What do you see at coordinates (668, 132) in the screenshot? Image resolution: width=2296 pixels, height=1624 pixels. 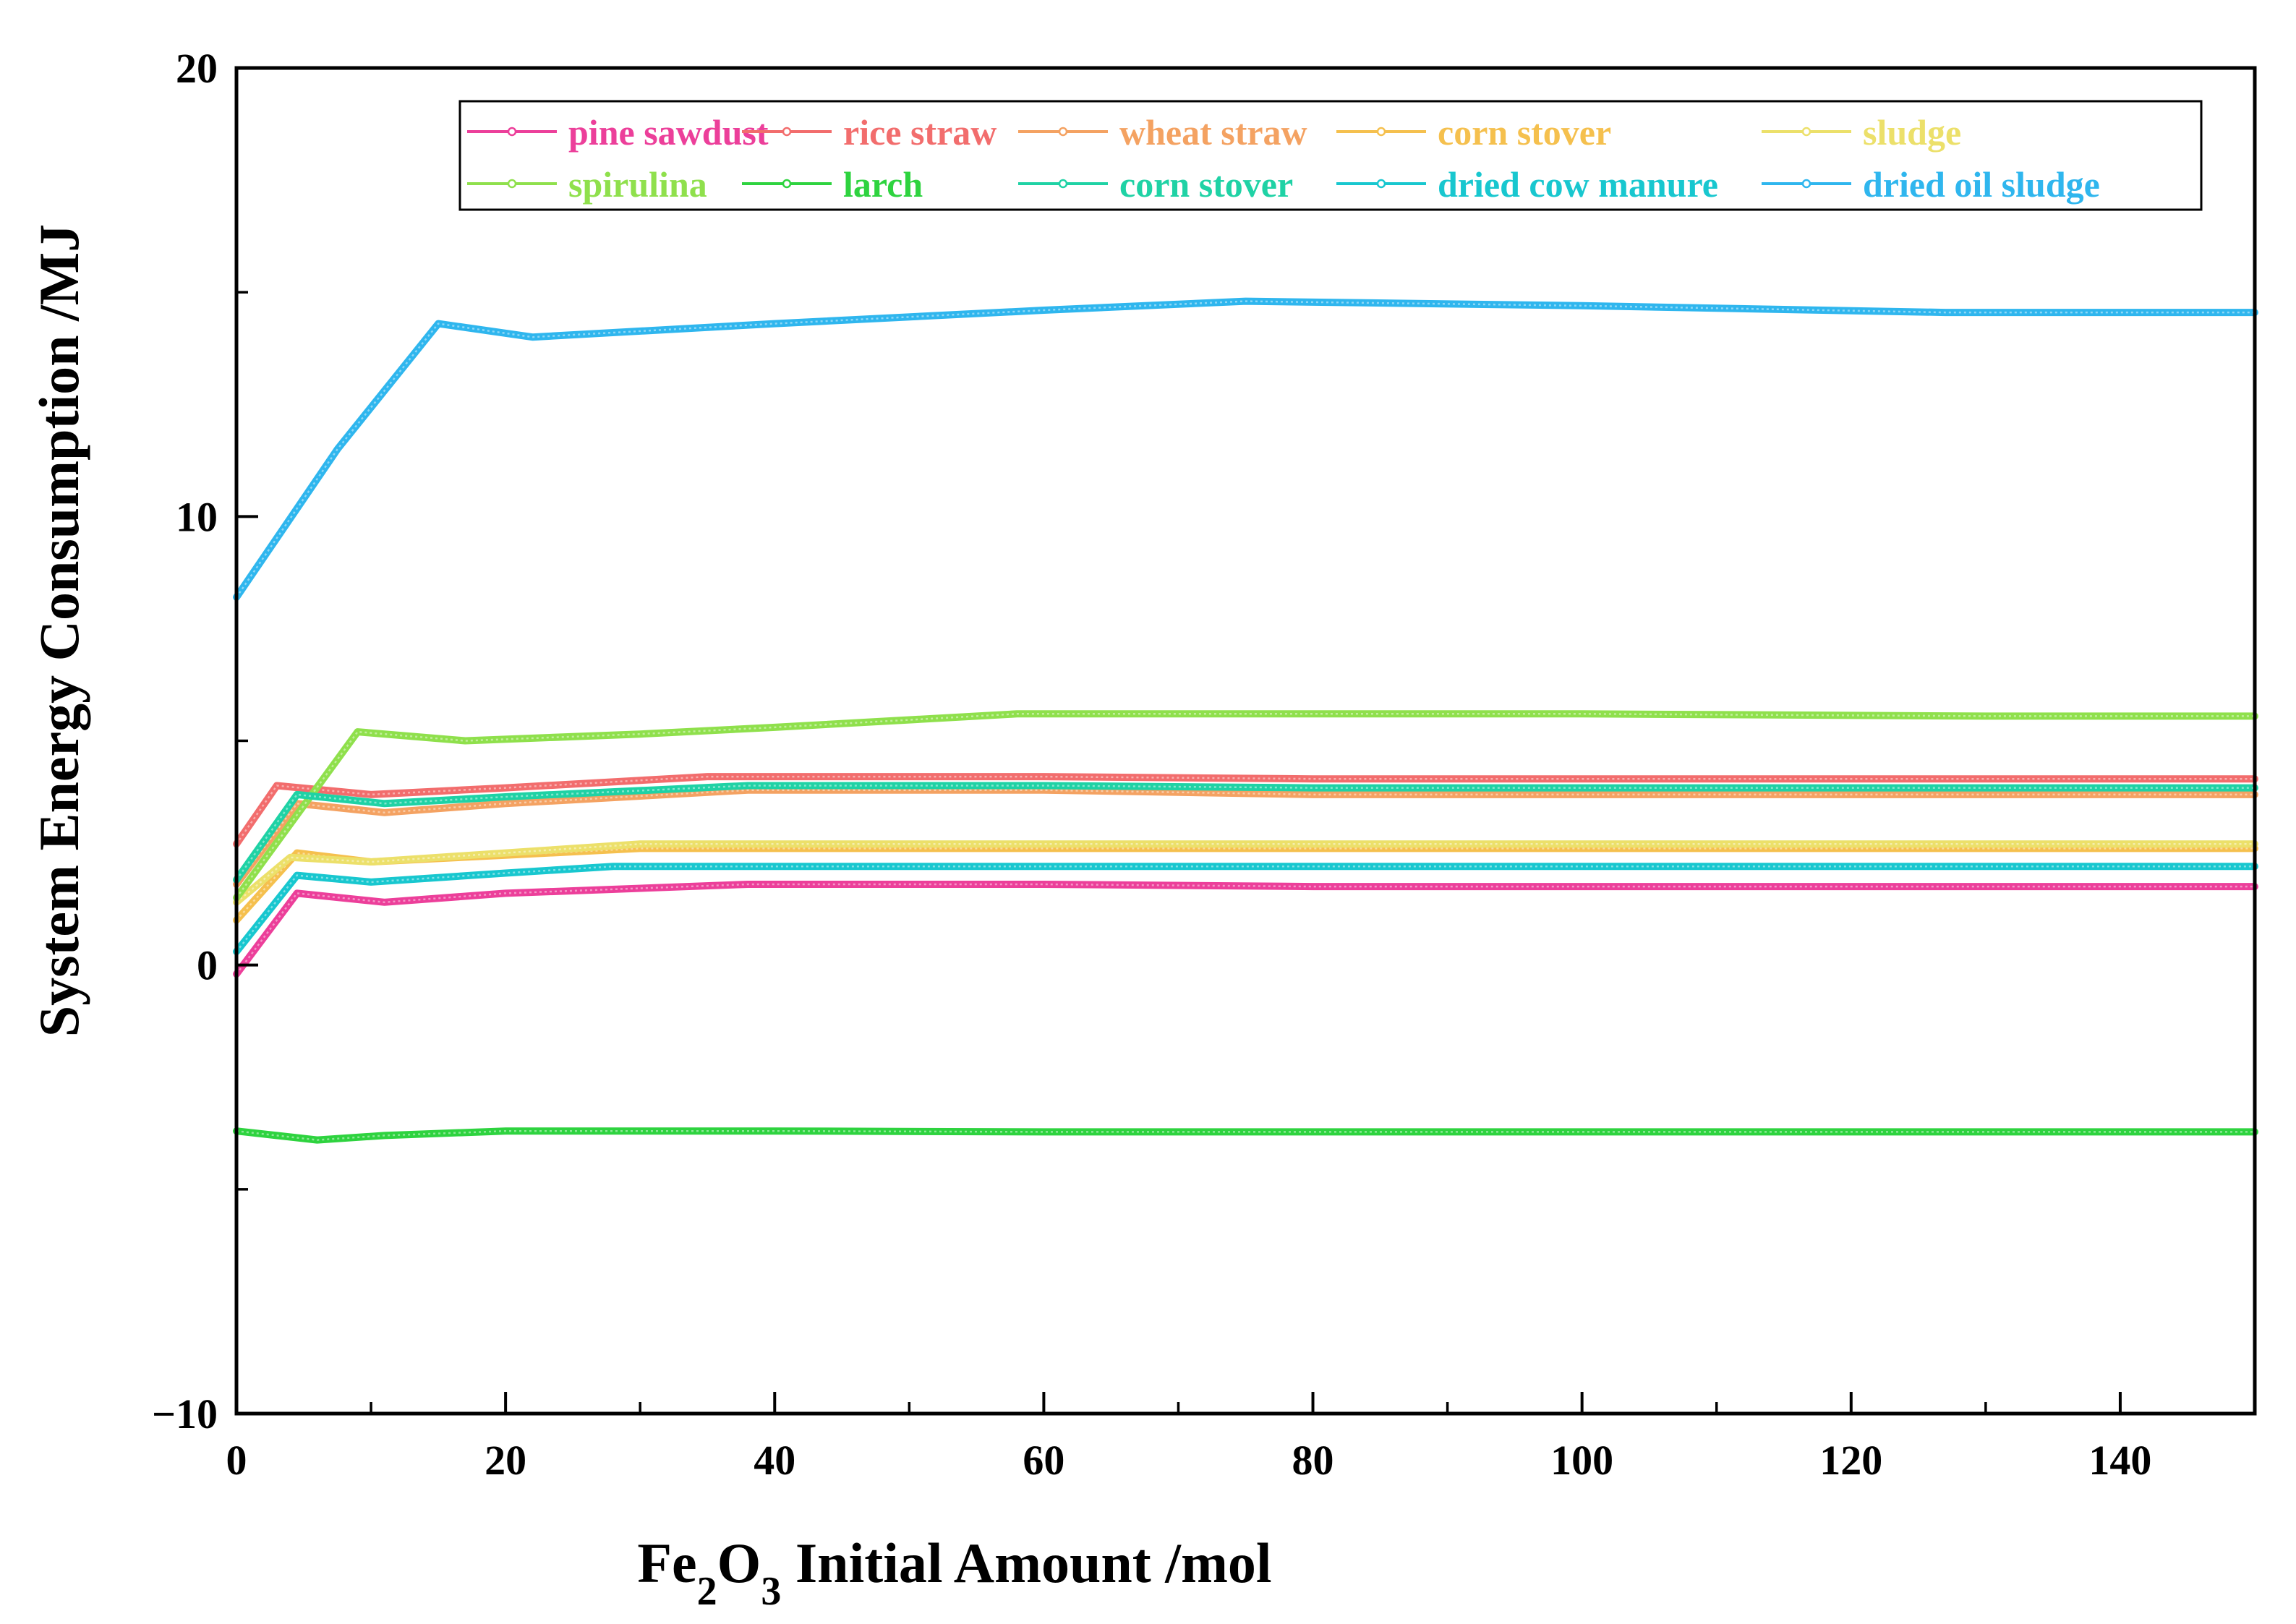 I see `legend-label-pine-sawdust: pine sawdust` at bounding box center [668, 132].